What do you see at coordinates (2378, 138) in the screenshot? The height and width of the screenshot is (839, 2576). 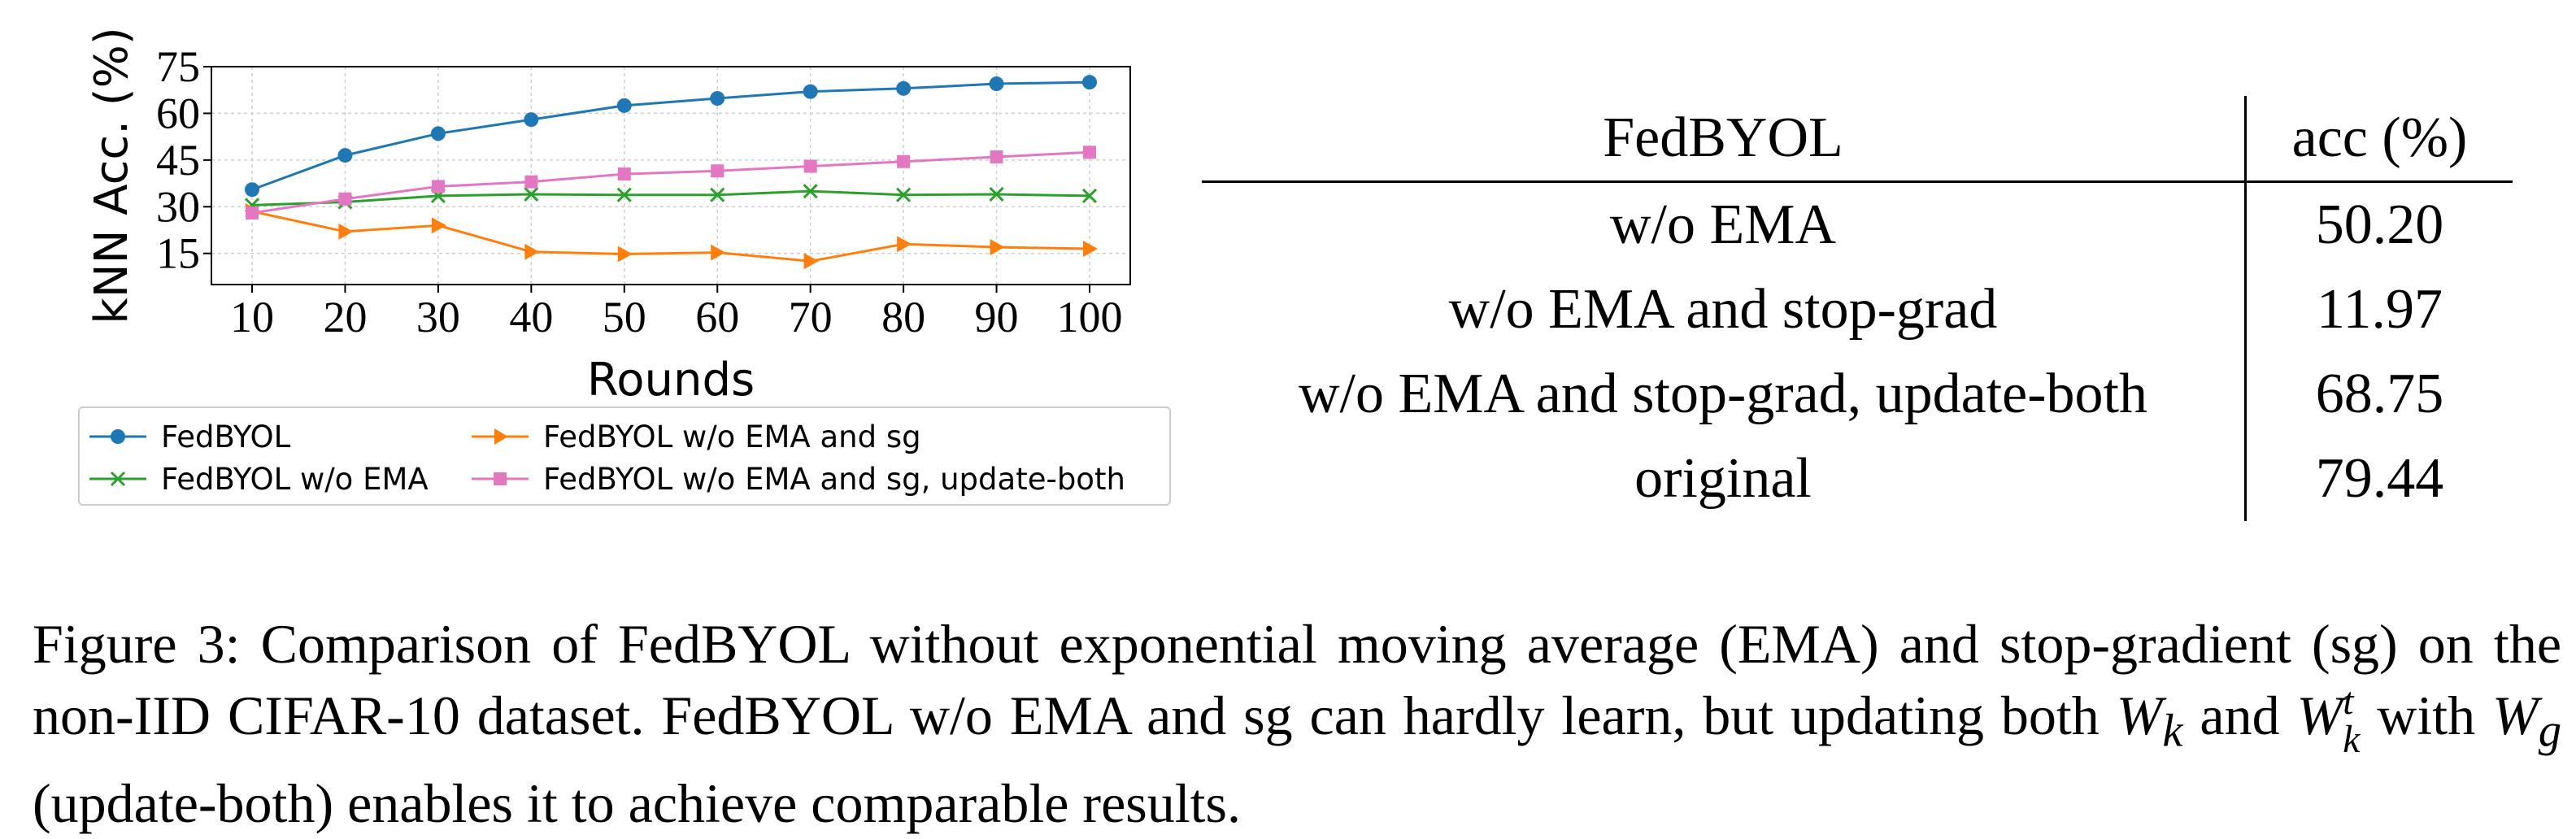 I see `table-header-acc: acc (%)` at bounding box center [2378, 138].